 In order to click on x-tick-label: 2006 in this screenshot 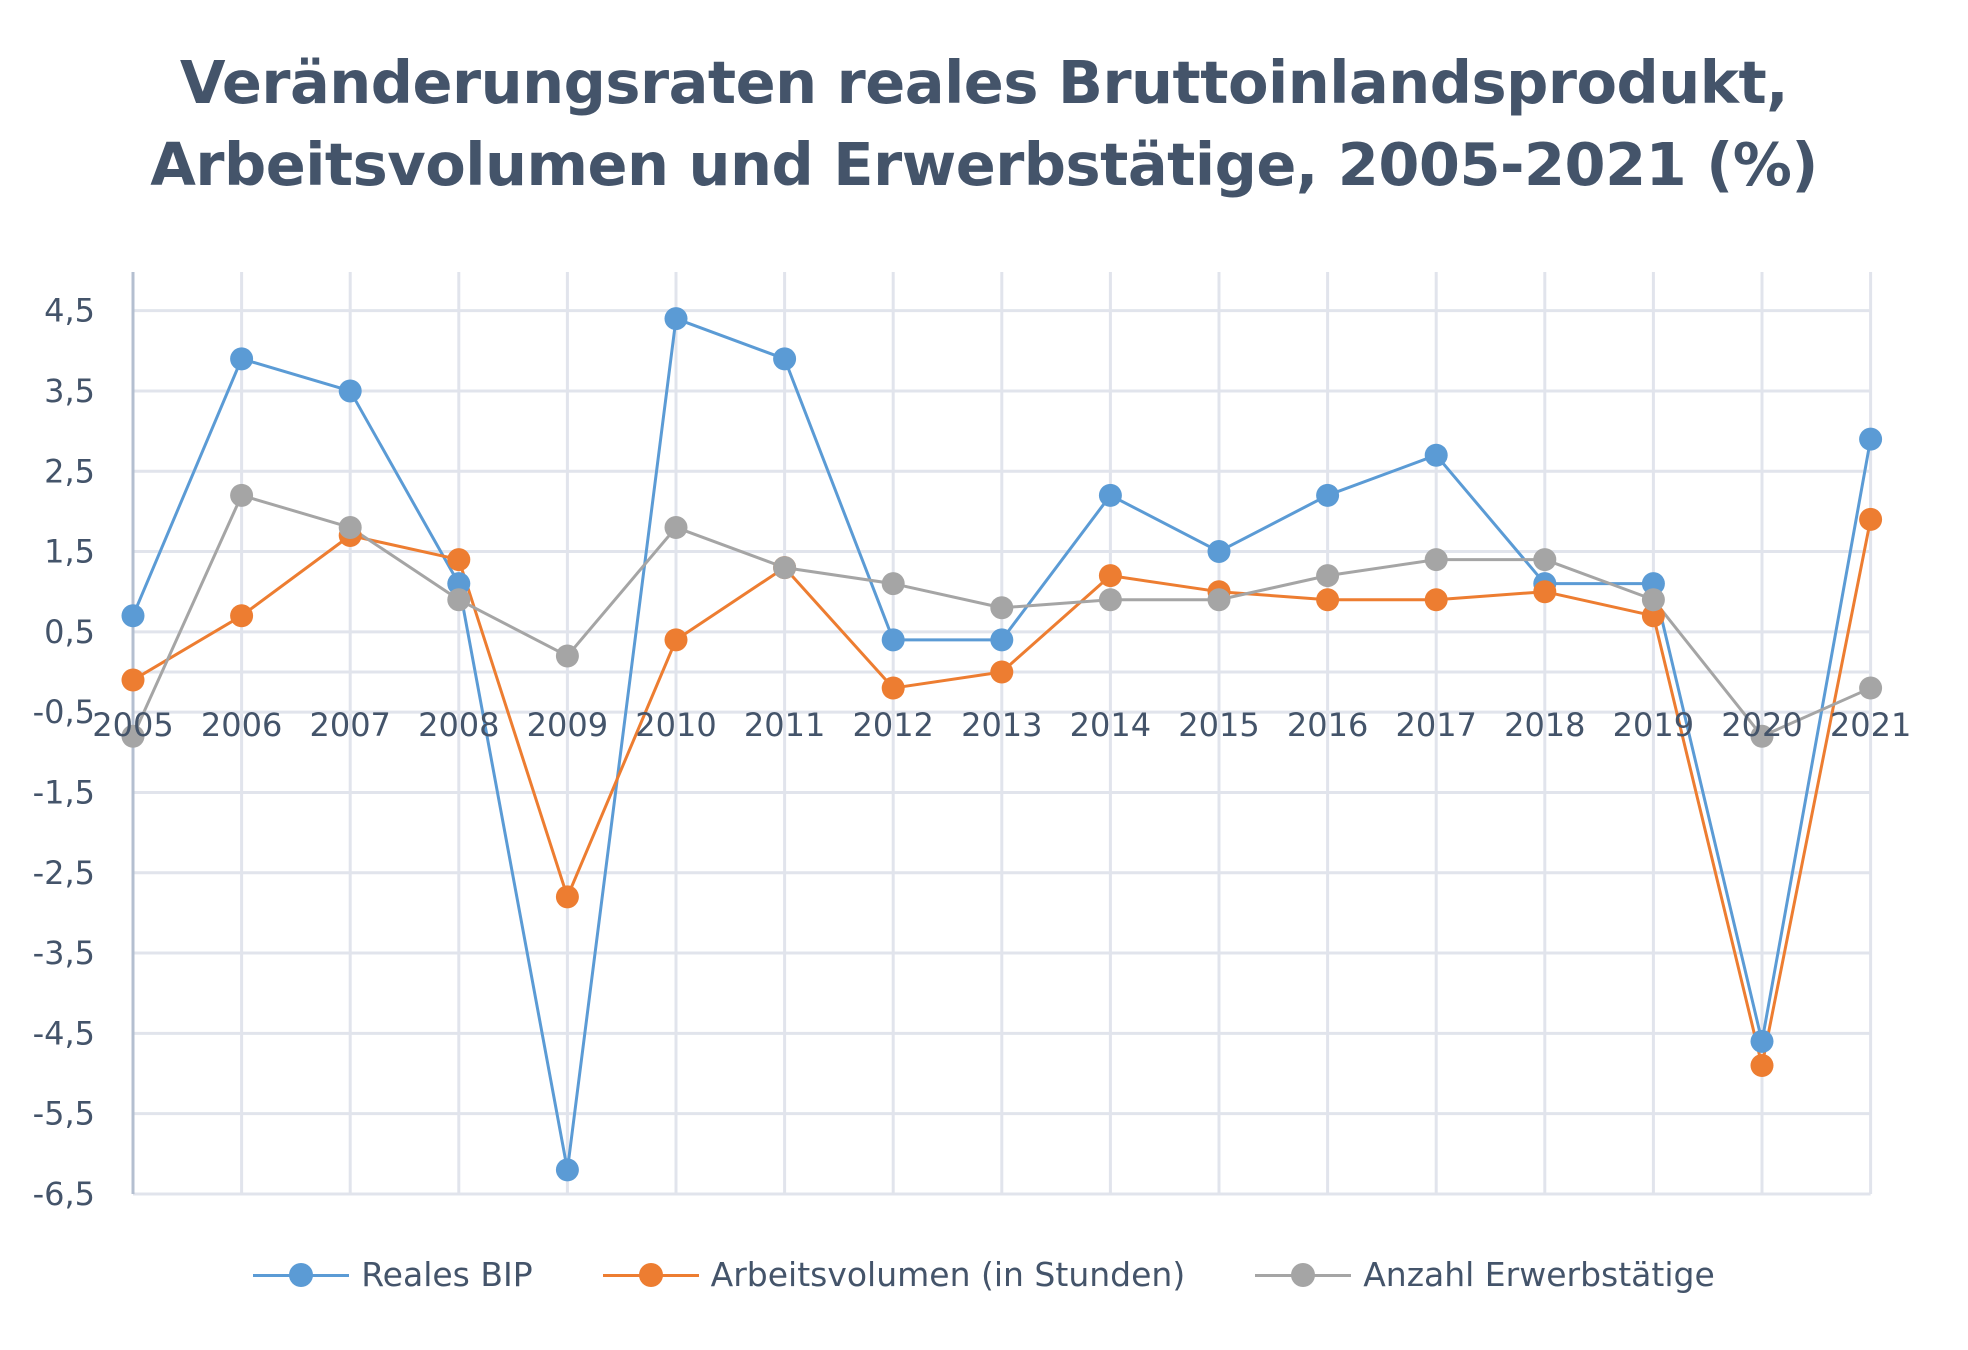, I will do `click(241, 725)`.